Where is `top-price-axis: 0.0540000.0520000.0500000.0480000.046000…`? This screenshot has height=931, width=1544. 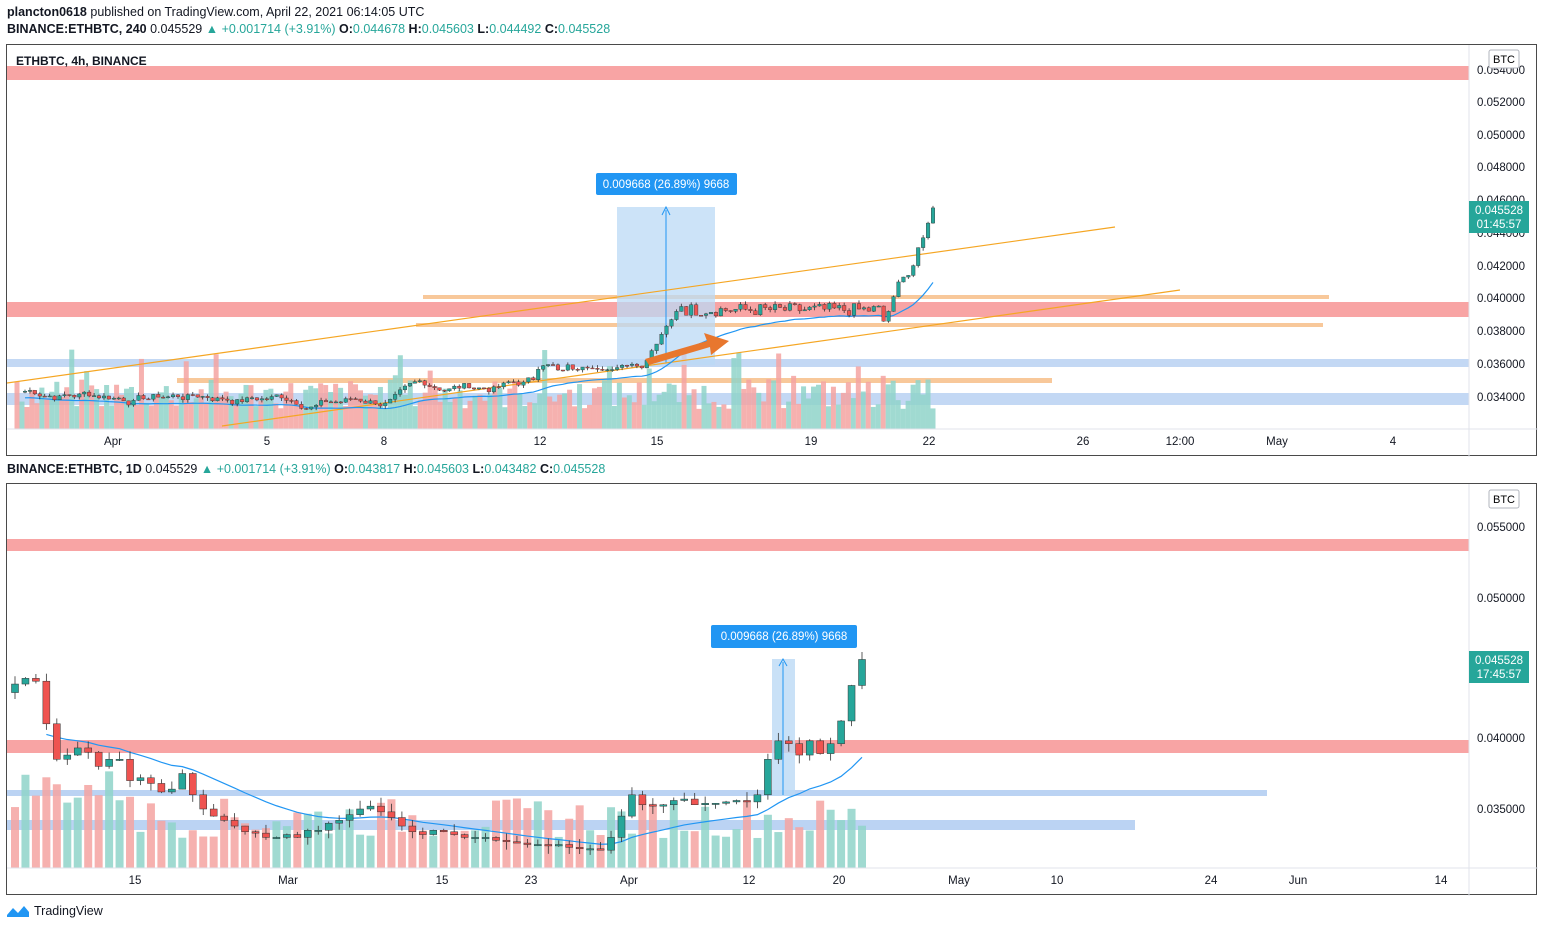
top-price-axis: 0.0540000.0520000.0500000.0480000.046000… is located at coordinates (1501, 234).